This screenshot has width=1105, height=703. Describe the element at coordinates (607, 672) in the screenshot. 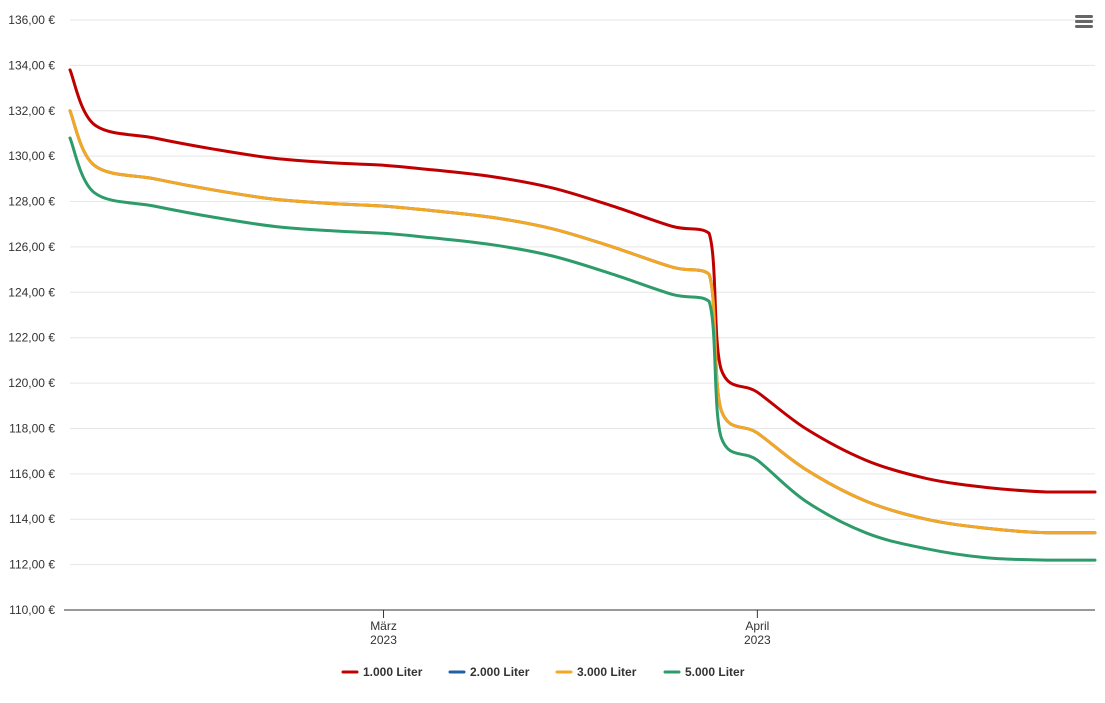

I see `legend-label: 3.000 Liter` at that location.